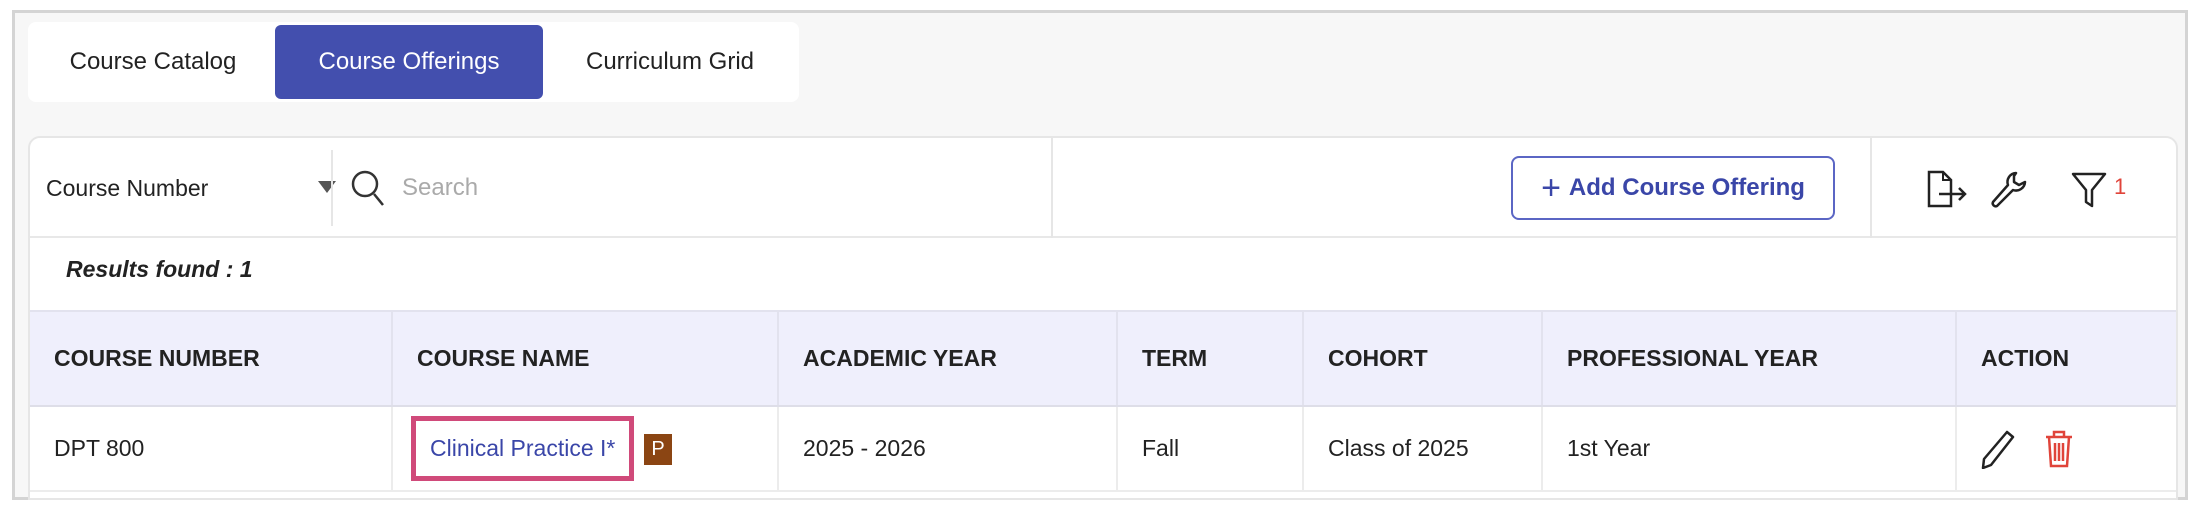  I want to click on search-input, so click(702, 188).